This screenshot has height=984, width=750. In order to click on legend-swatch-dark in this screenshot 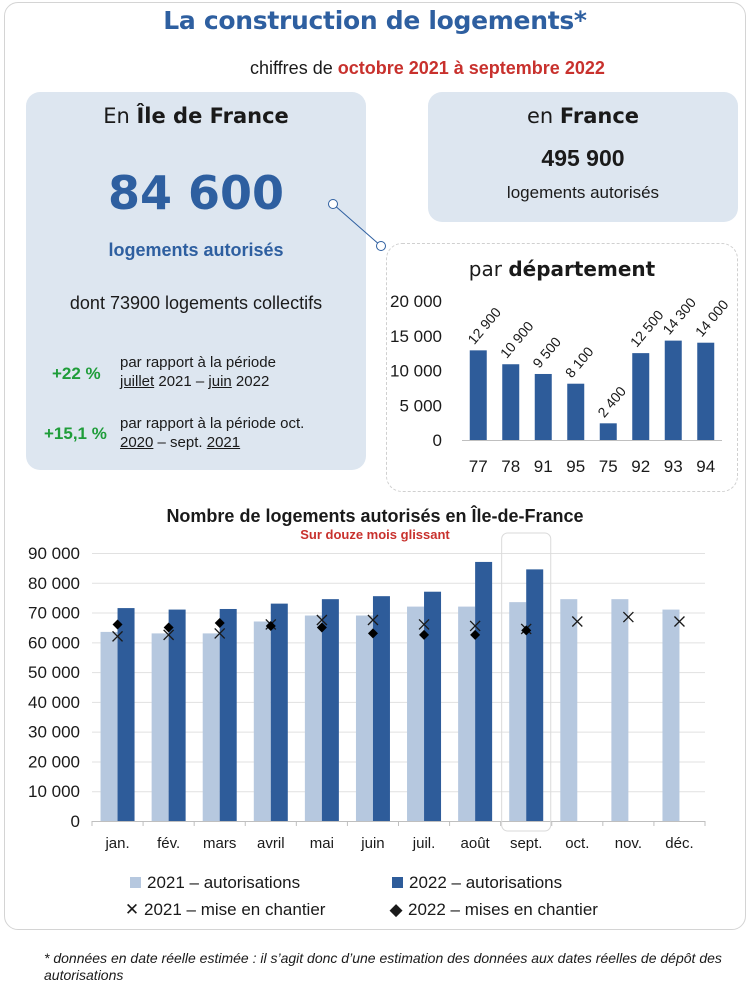, I will do `click(397, 882)`.